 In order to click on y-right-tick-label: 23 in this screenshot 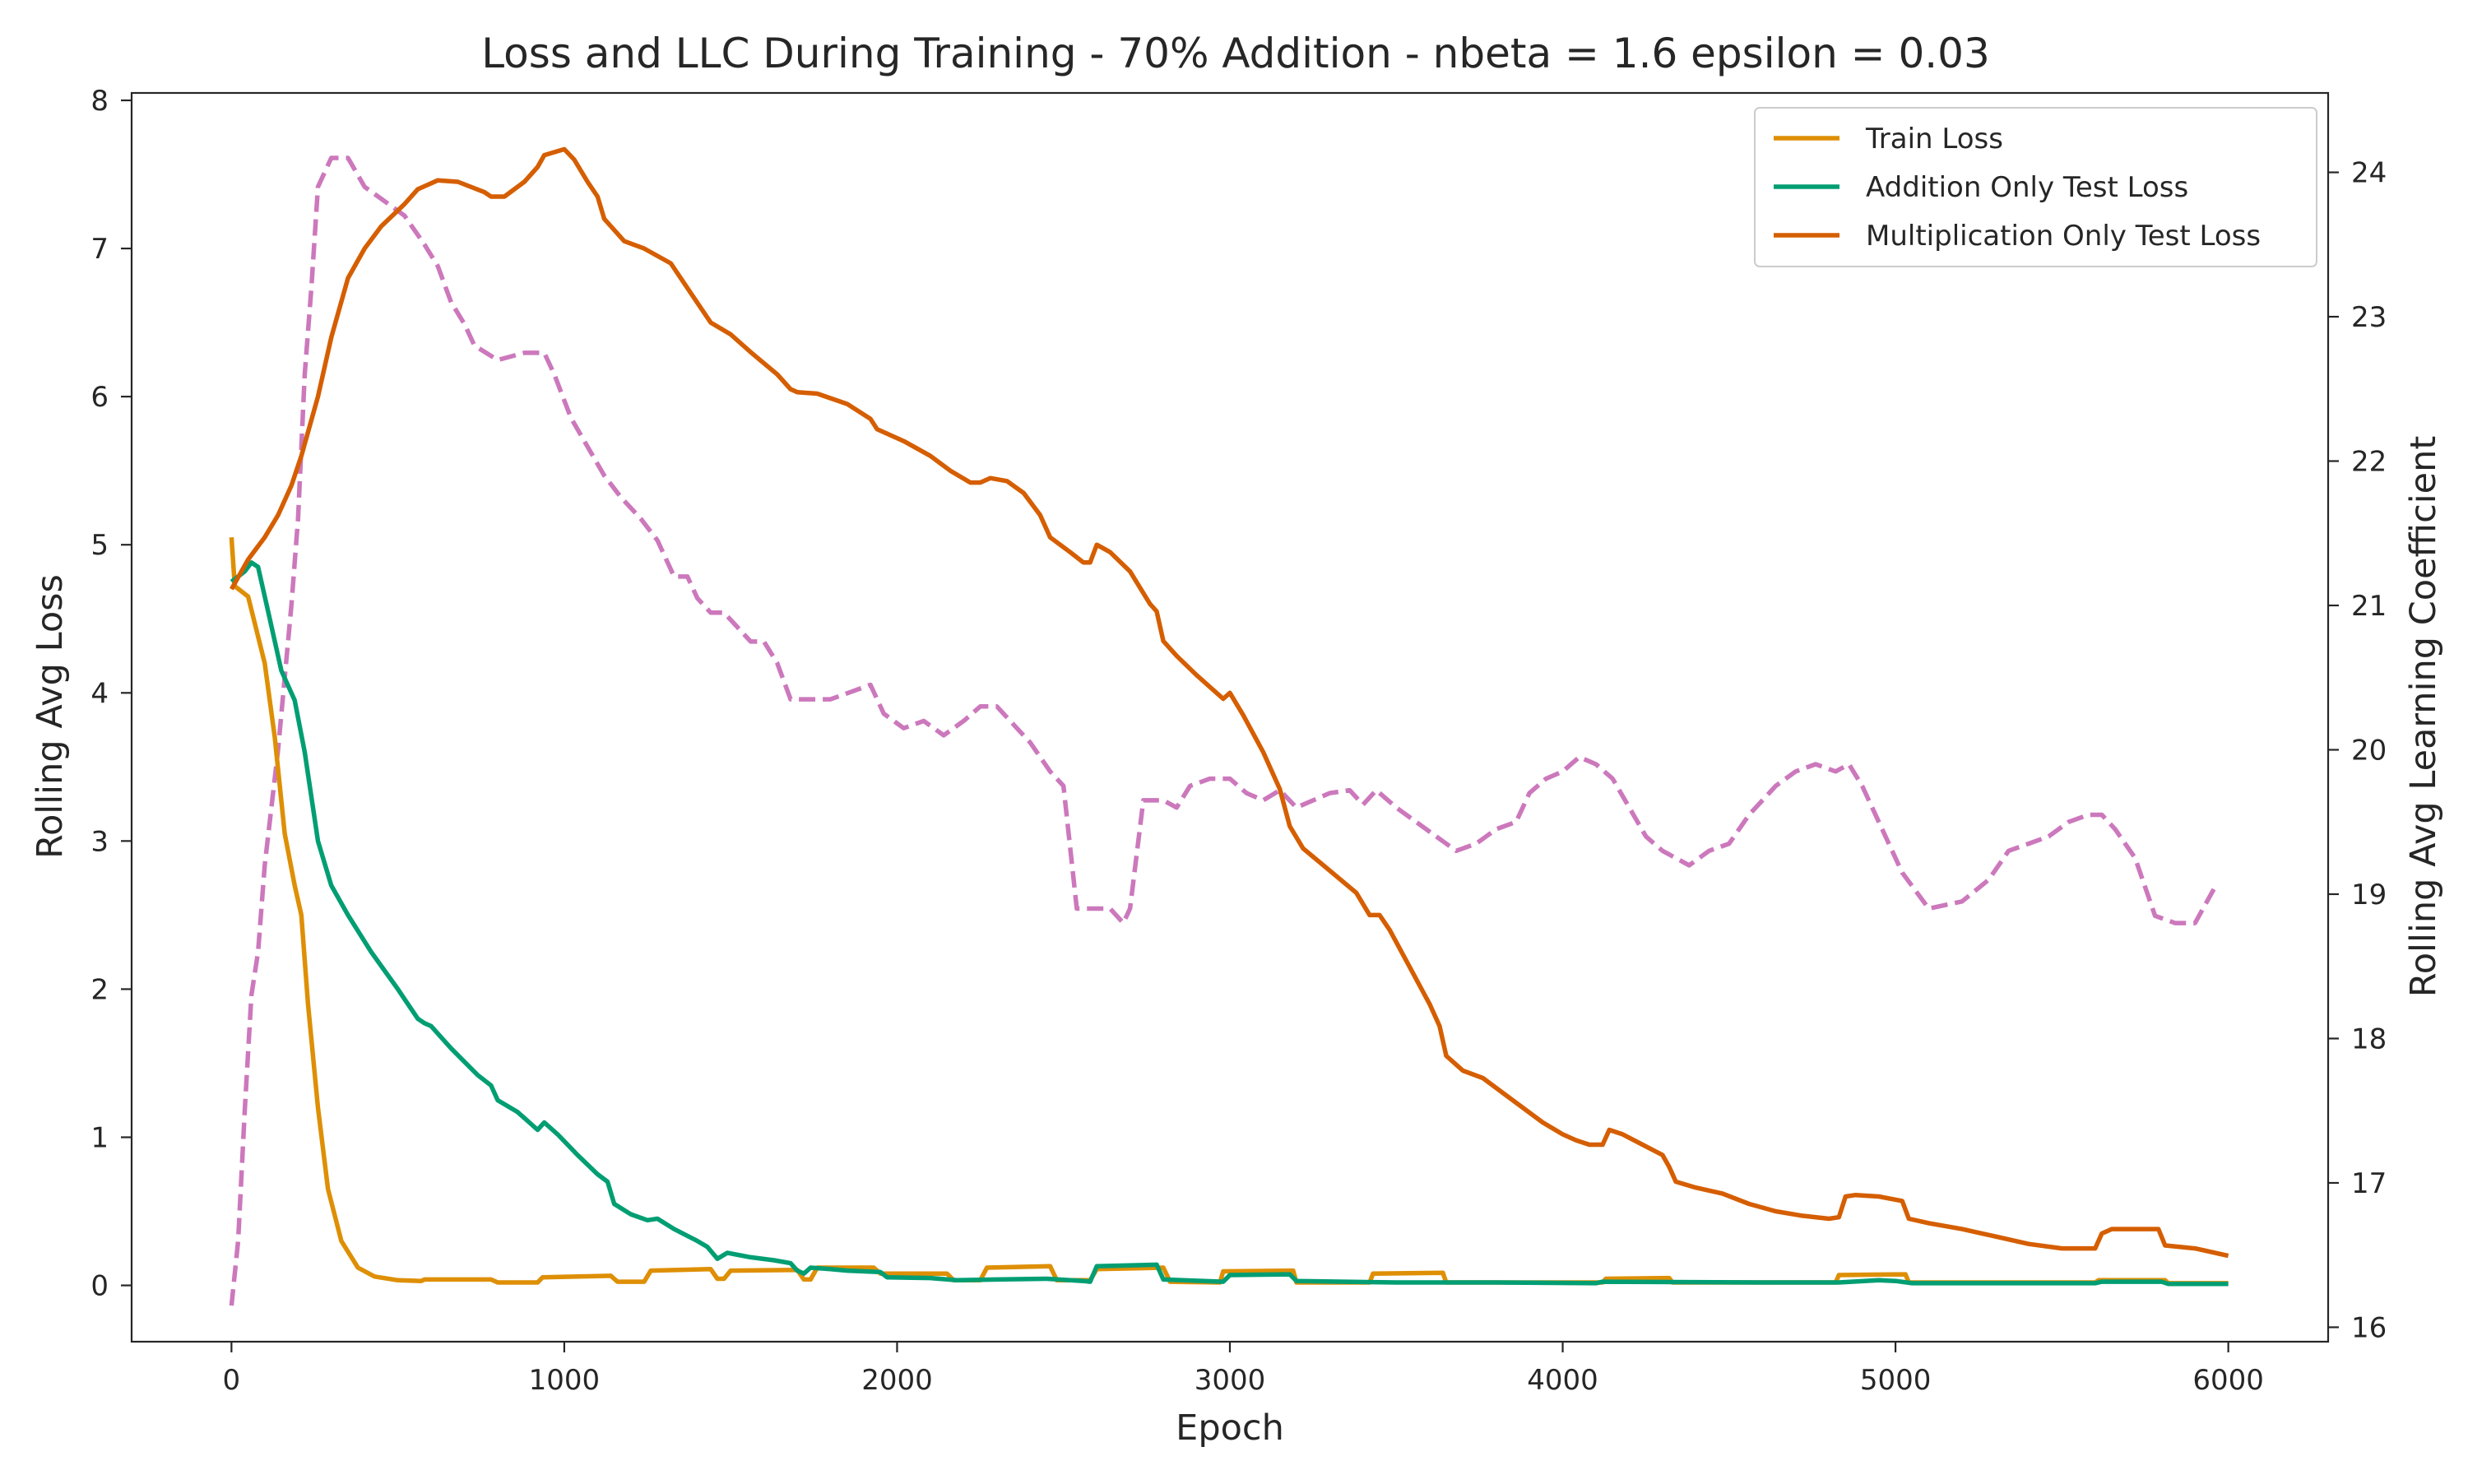, I will do `click(2369, 317)`.